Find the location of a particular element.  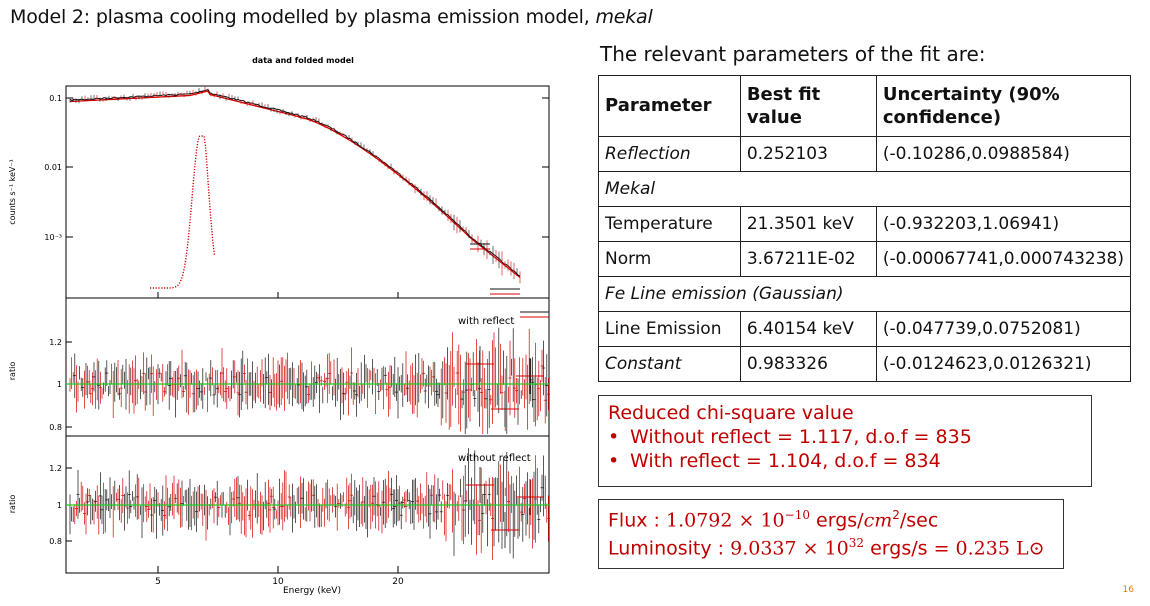

panel1-ylabel: counts s⁻¹ keV⁻¹ is located at coordinates (12, 192).